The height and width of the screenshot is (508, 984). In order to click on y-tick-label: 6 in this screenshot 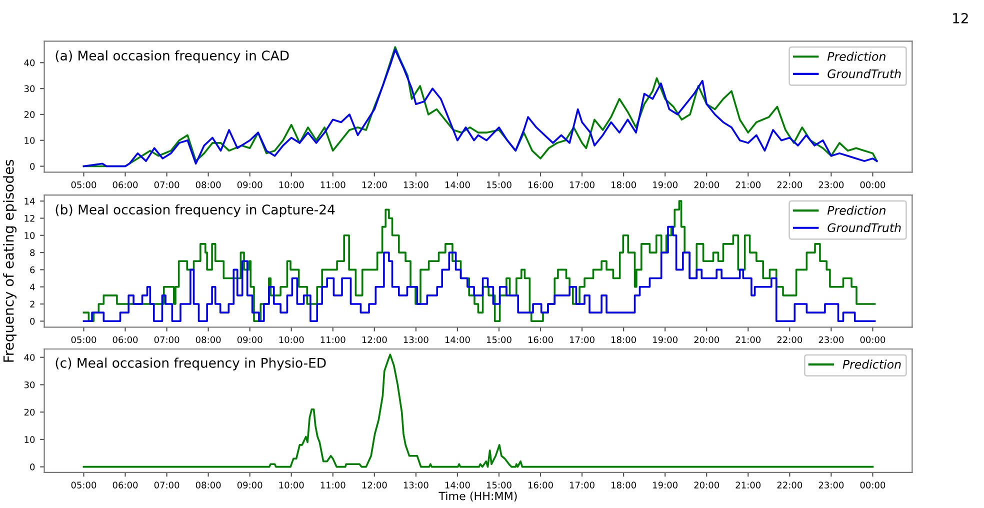, I will do `click(32, 270)`.